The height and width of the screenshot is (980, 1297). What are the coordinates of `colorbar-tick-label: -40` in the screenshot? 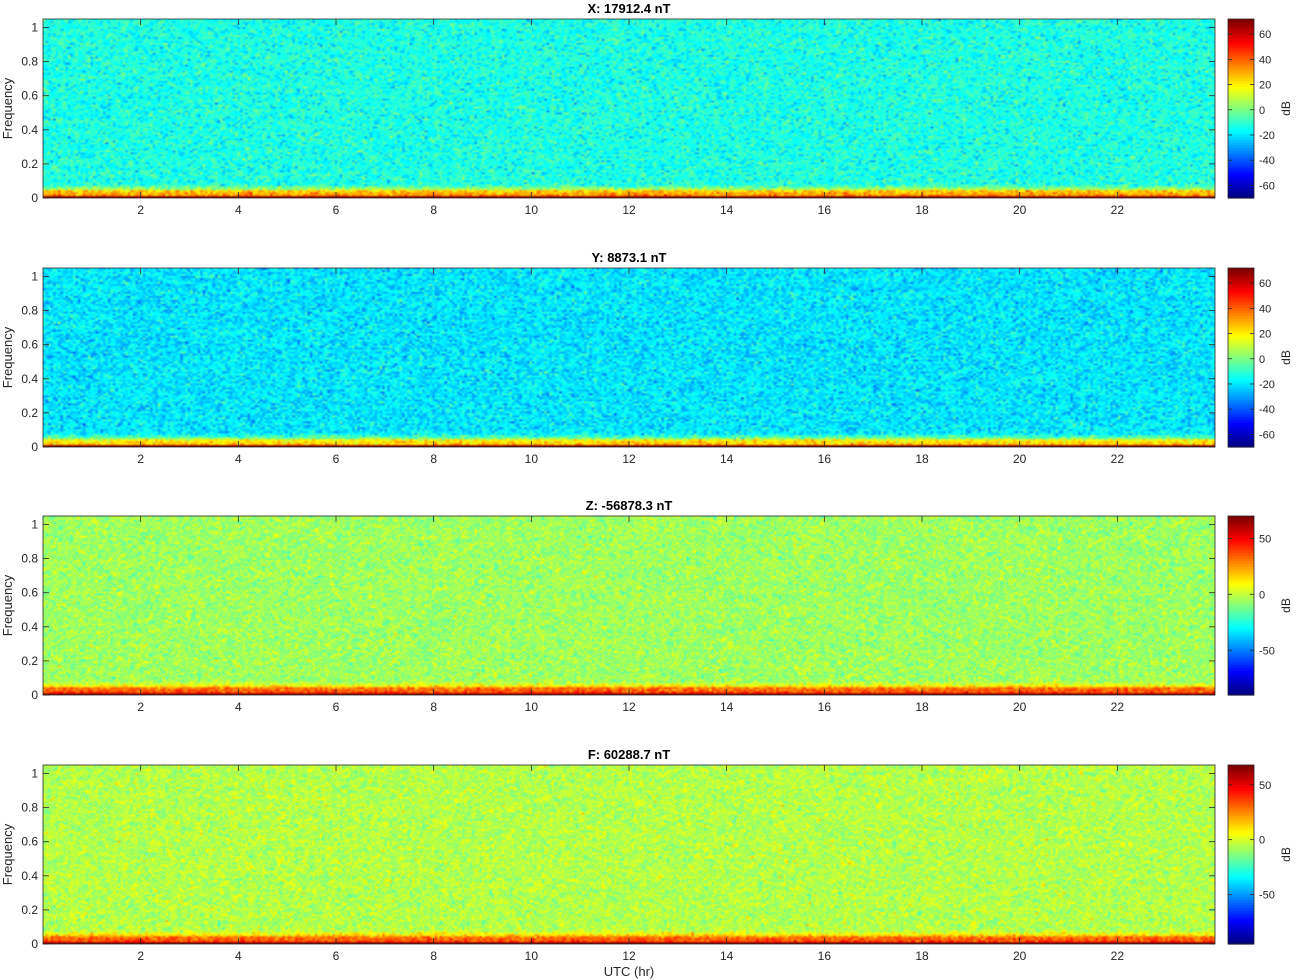 It's located at (1267, 161).